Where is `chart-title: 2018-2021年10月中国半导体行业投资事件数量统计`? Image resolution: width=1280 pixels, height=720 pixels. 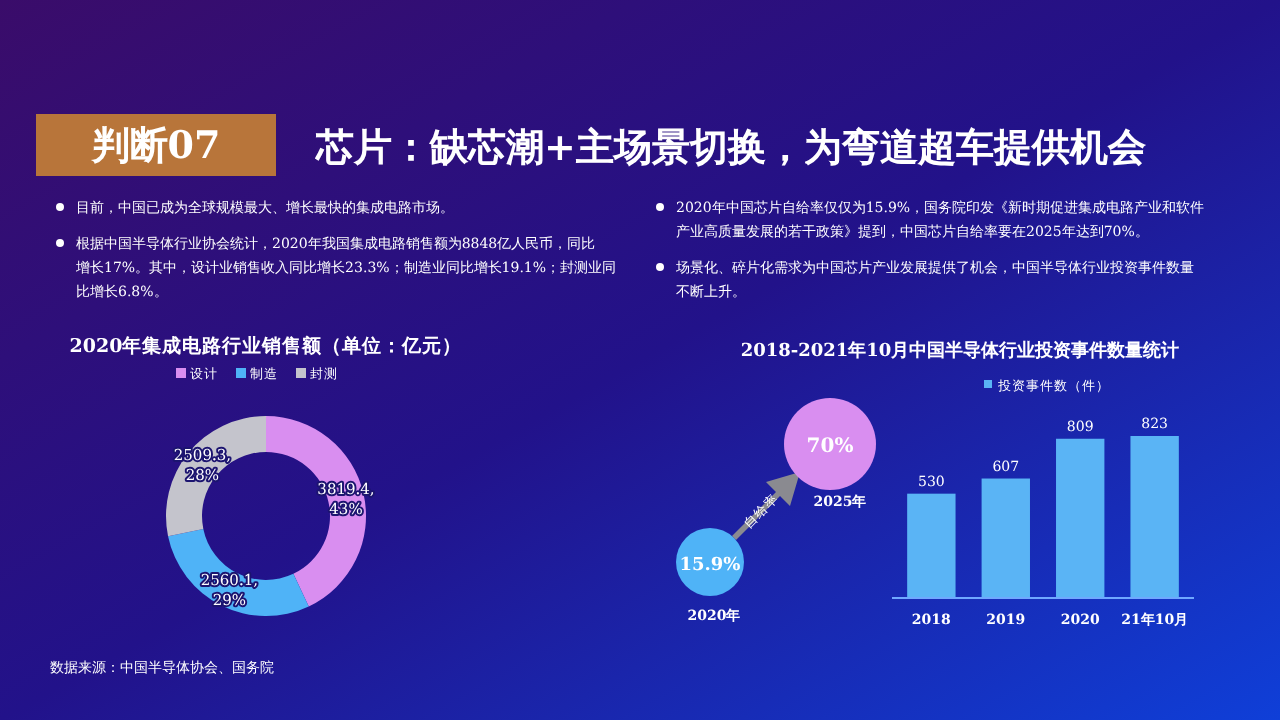 chart-title: 2018-2021年10月中国半导体行业投资事件数量统计 is located at coordinates (960, 351).